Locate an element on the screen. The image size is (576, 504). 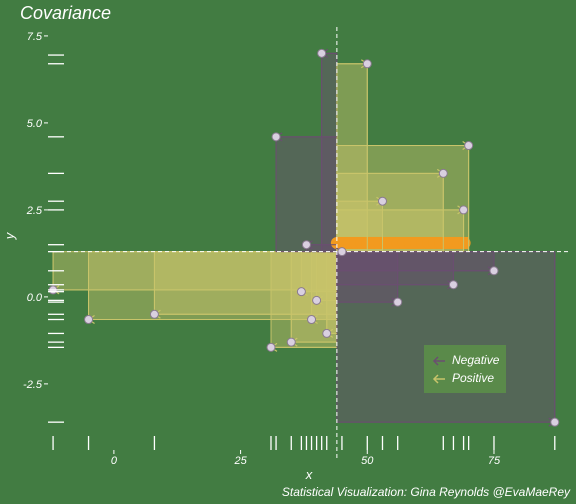
highlight-dot is located at coordinates (464, 242).